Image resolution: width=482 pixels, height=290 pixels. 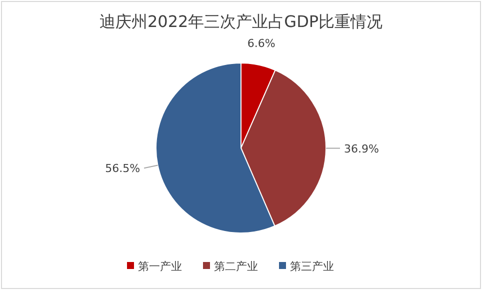 I want to click on legend-label: 第一产业, so click(x=160, y=266).